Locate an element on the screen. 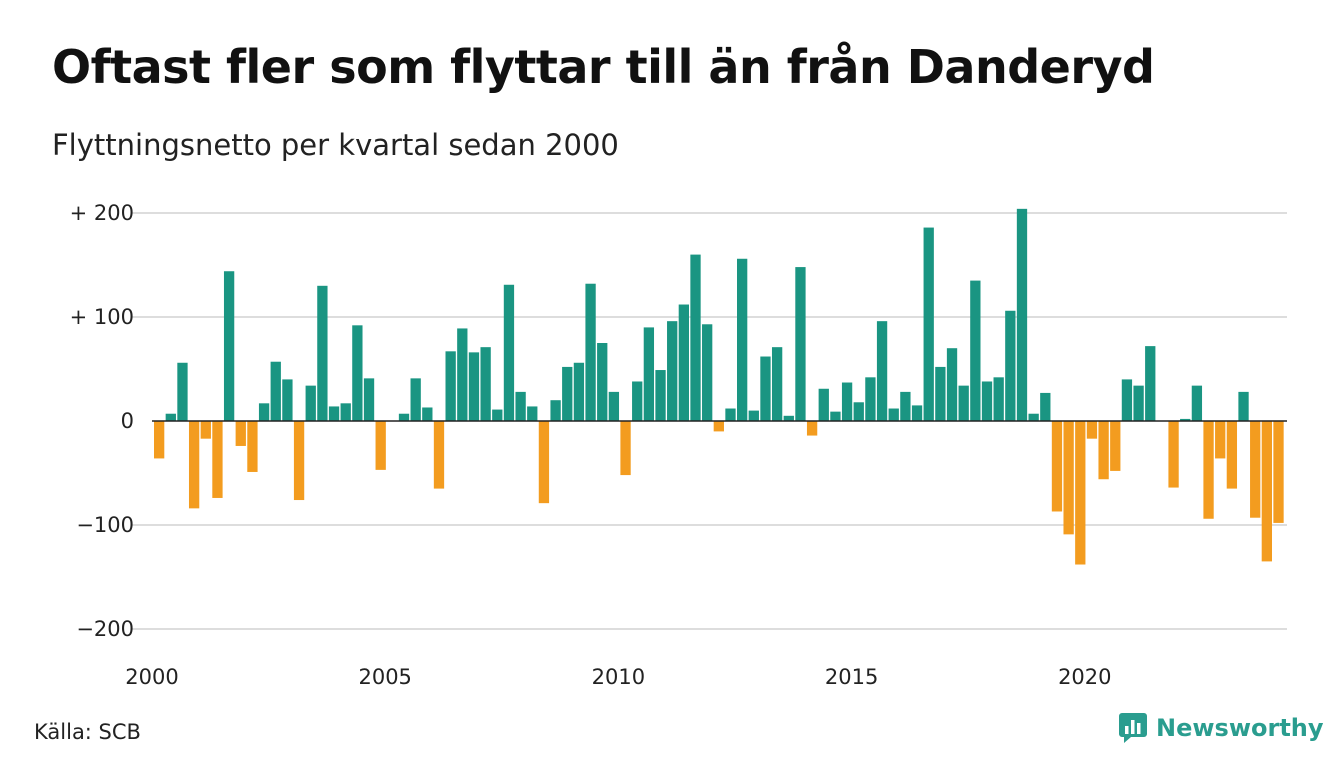 The image size is (1340, 780). y-tick-label: −200 is located at coordinates (105, 629).